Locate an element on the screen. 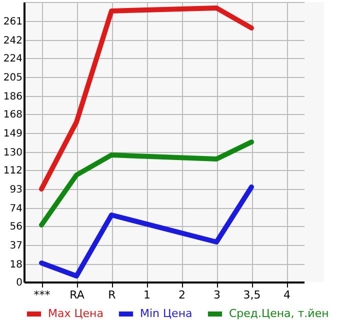 The image size is (345, 335). y-tick-label: 18 is located at coordinates (16, 265).